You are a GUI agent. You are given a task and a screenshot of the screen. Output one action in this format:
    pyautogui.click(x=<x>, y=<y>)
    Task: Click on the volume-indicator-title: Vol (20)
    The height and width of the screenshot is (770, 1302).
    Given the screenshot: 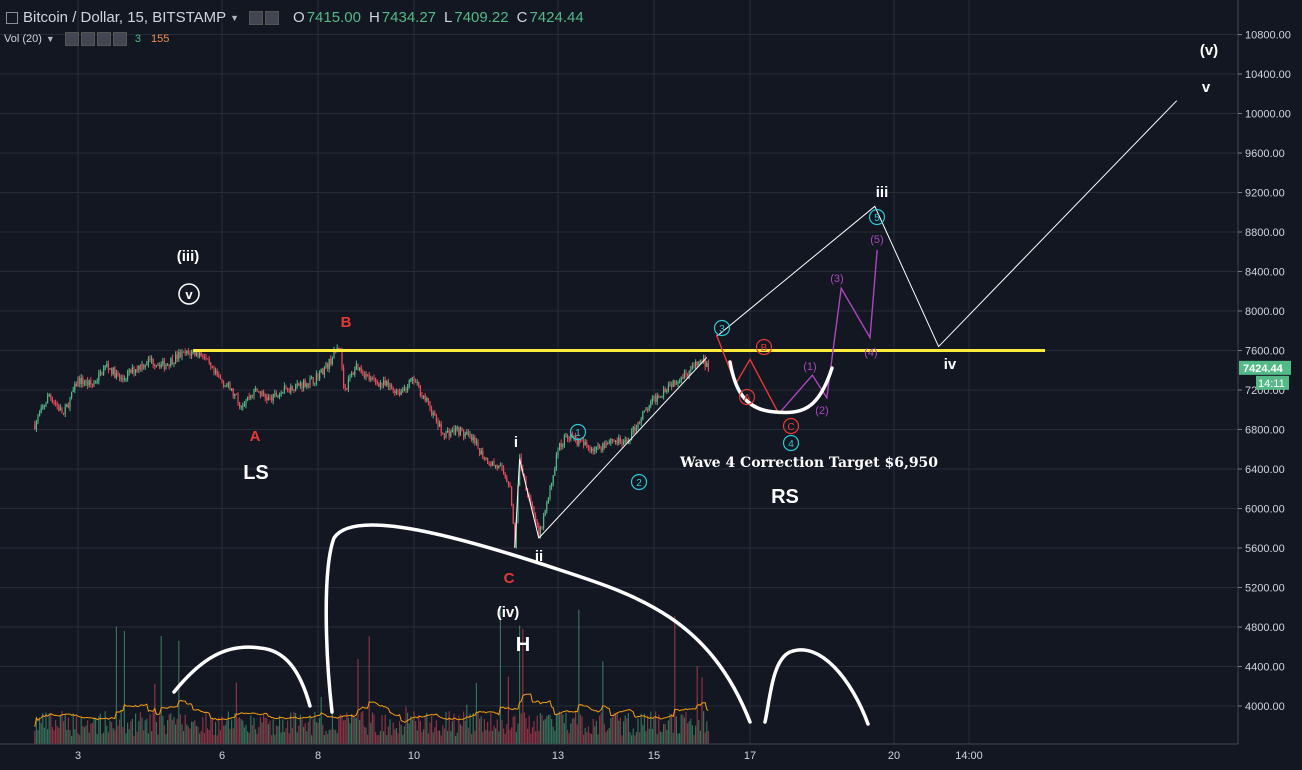 What is the action you would take?
    pyautogui.click(x=23, y=39)
    